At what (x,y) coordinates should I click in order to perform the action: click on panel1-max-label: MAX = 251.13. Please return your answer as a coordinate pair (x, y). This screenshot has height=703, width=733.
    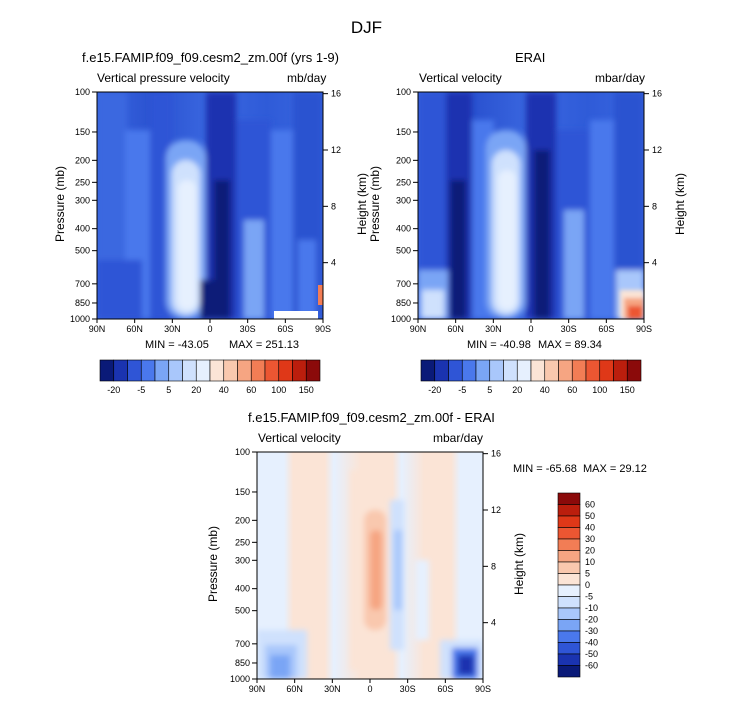
    Looking at the image, I should click on (264, 345).